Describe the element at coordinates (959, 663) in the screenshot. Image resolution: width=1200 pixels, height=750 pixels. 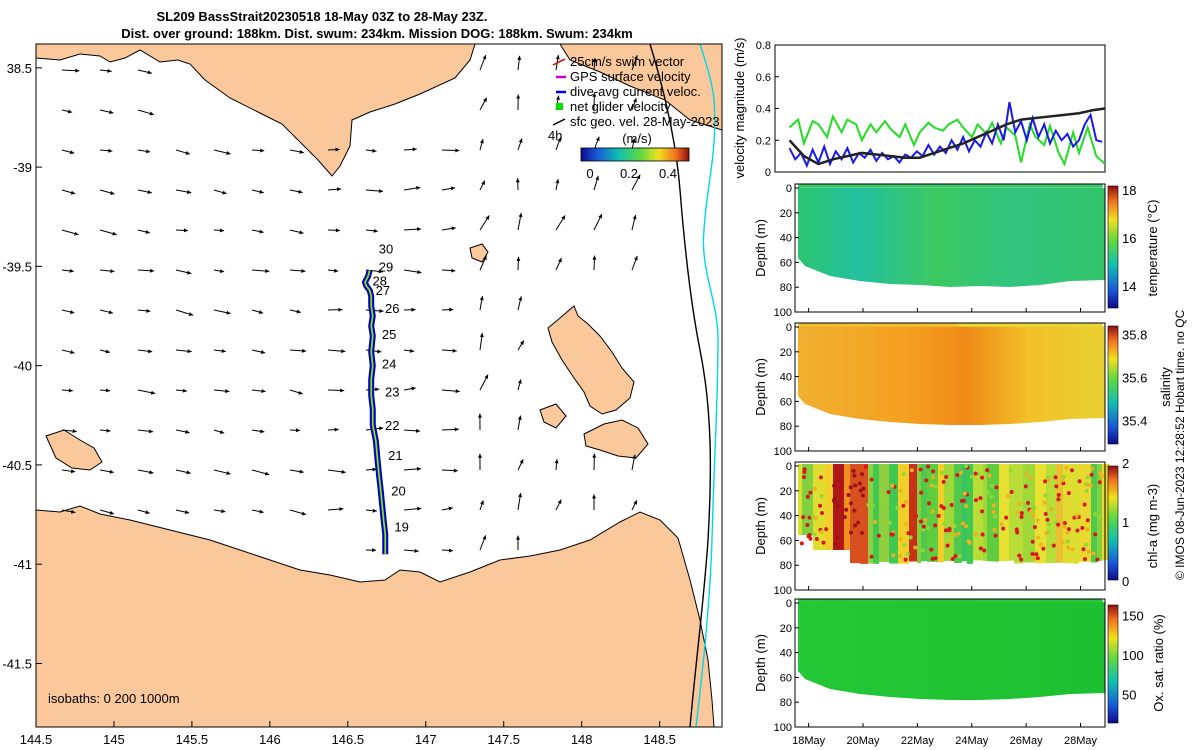
I see `oxygen-panel: Depth (m) Ox. sat. ratio (%)` at that location.